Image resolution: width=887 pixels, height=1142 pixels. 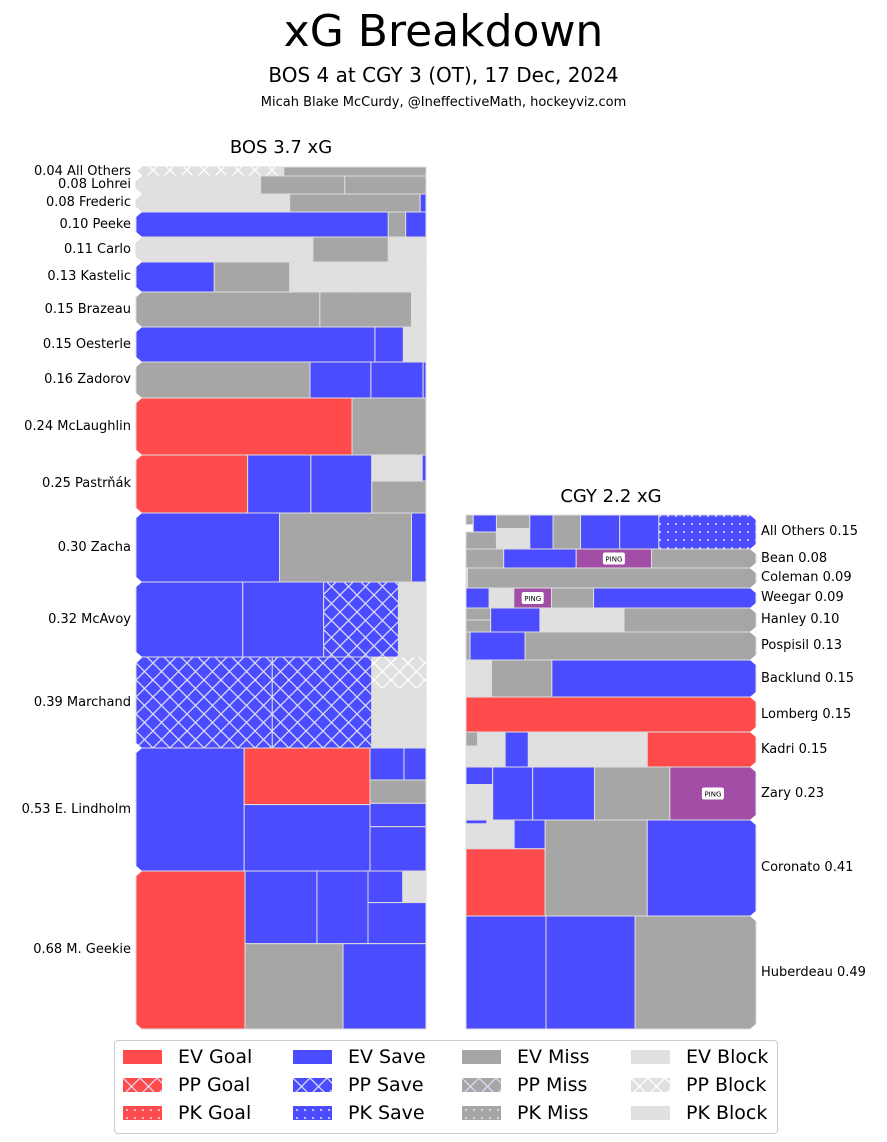 I want to click on legend-item-ev-goal: EV Goal, so click(x=187, y=1057).